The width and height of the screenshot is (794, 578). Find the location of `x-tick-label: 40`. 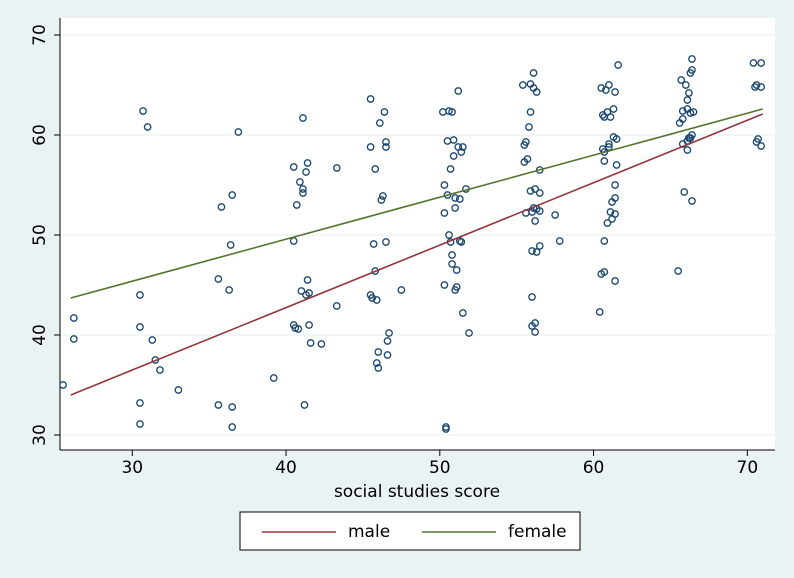

x-tick-label: 40 is located at coordinates (286, 468).